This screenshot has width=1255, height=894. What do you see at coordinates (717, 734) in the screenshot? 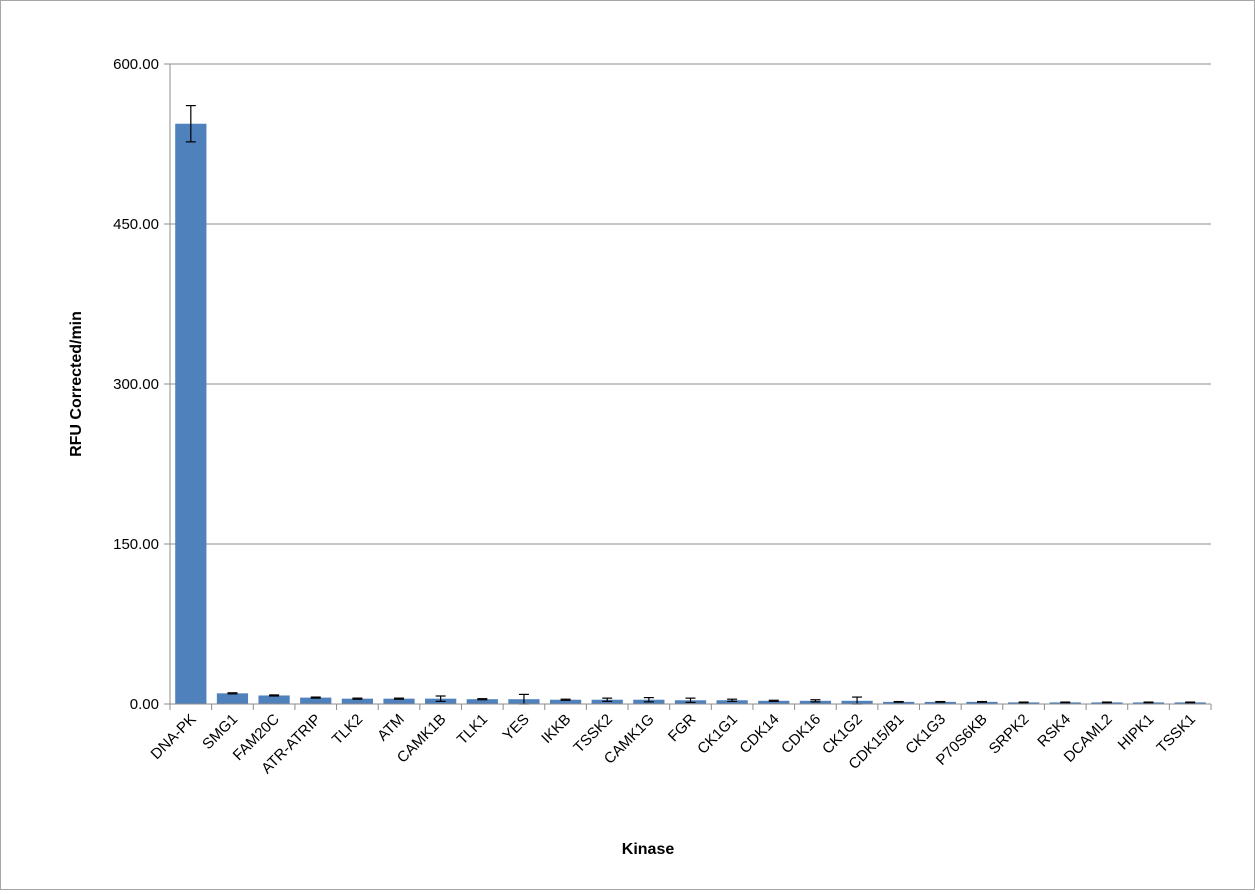
I see `x-tick-label: CK1G1` at bounding box center [717, 734].